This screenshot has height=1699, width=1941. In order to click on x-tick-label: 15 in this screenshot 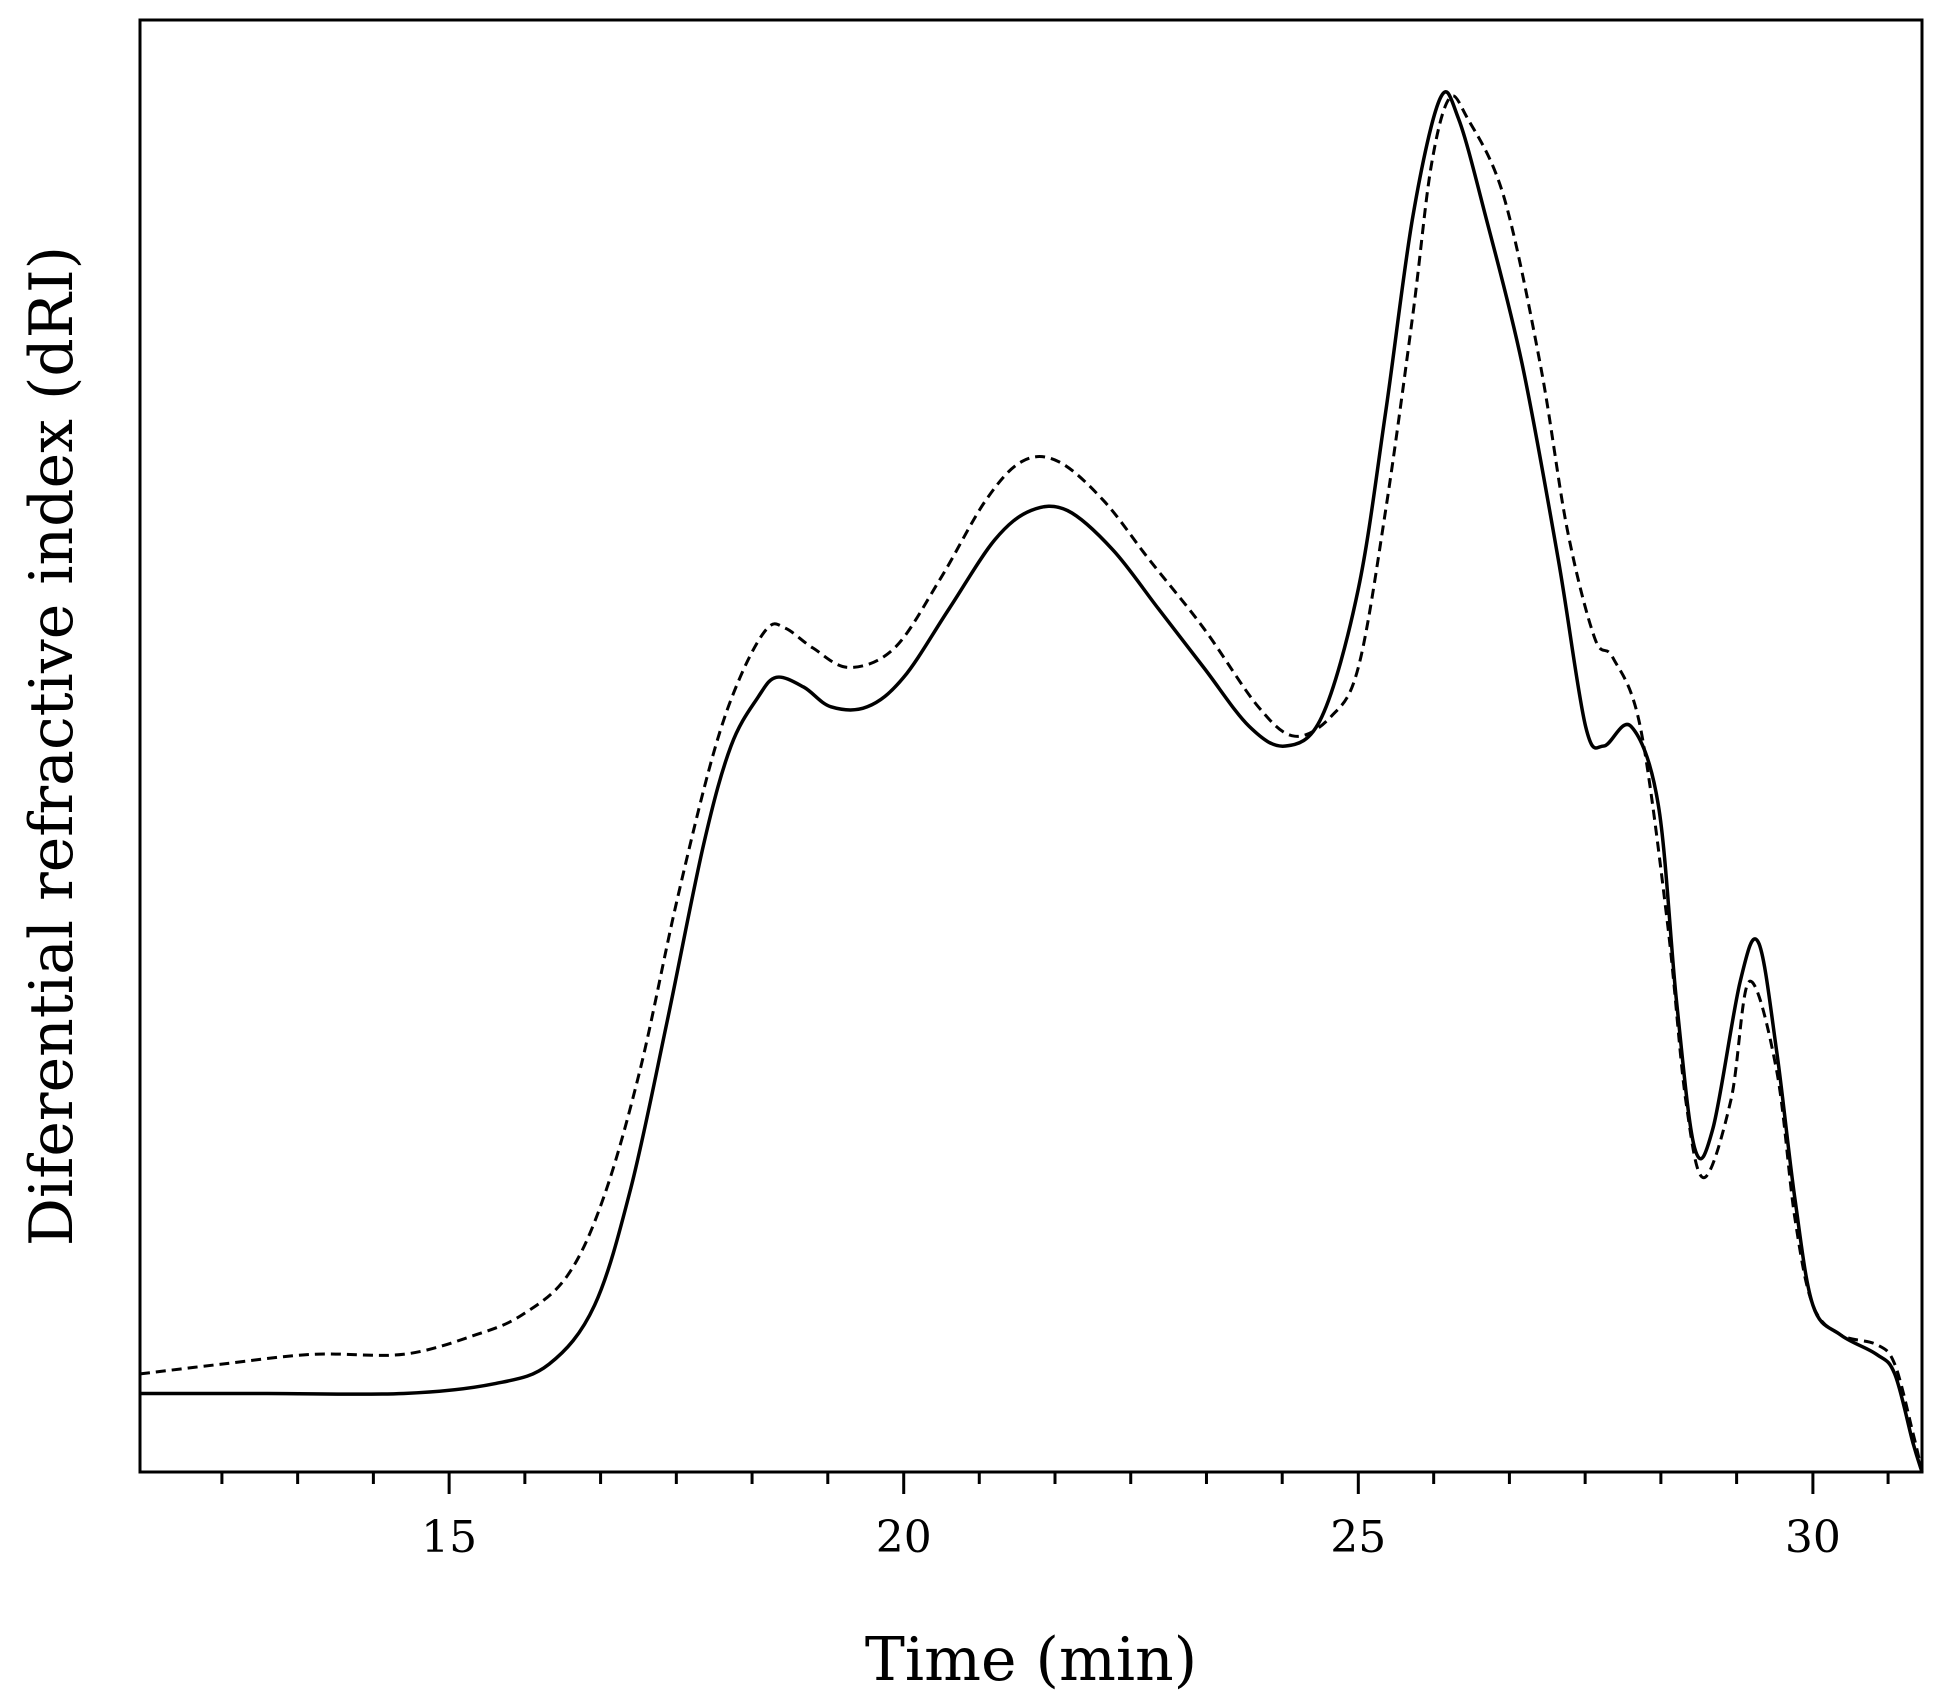, I will do `click(449, 1537)`.